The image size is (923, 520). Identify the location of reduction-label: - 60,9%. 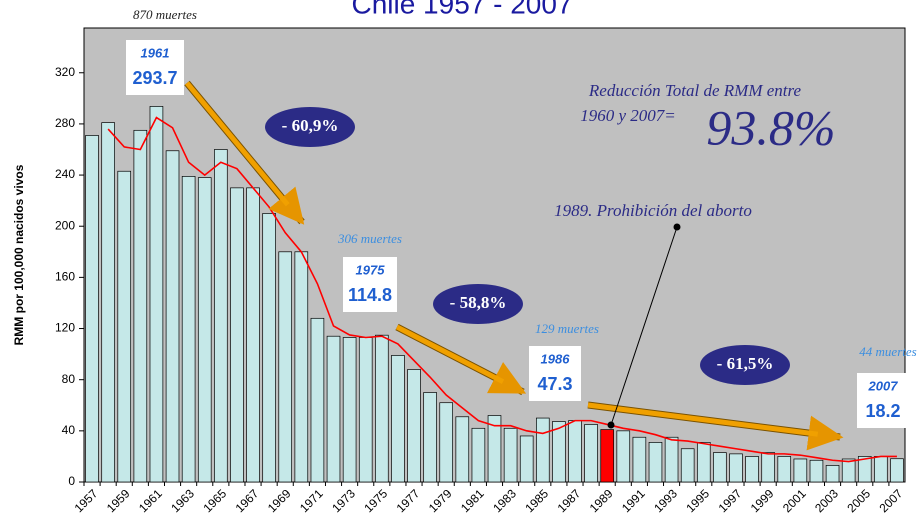
(310, 125).